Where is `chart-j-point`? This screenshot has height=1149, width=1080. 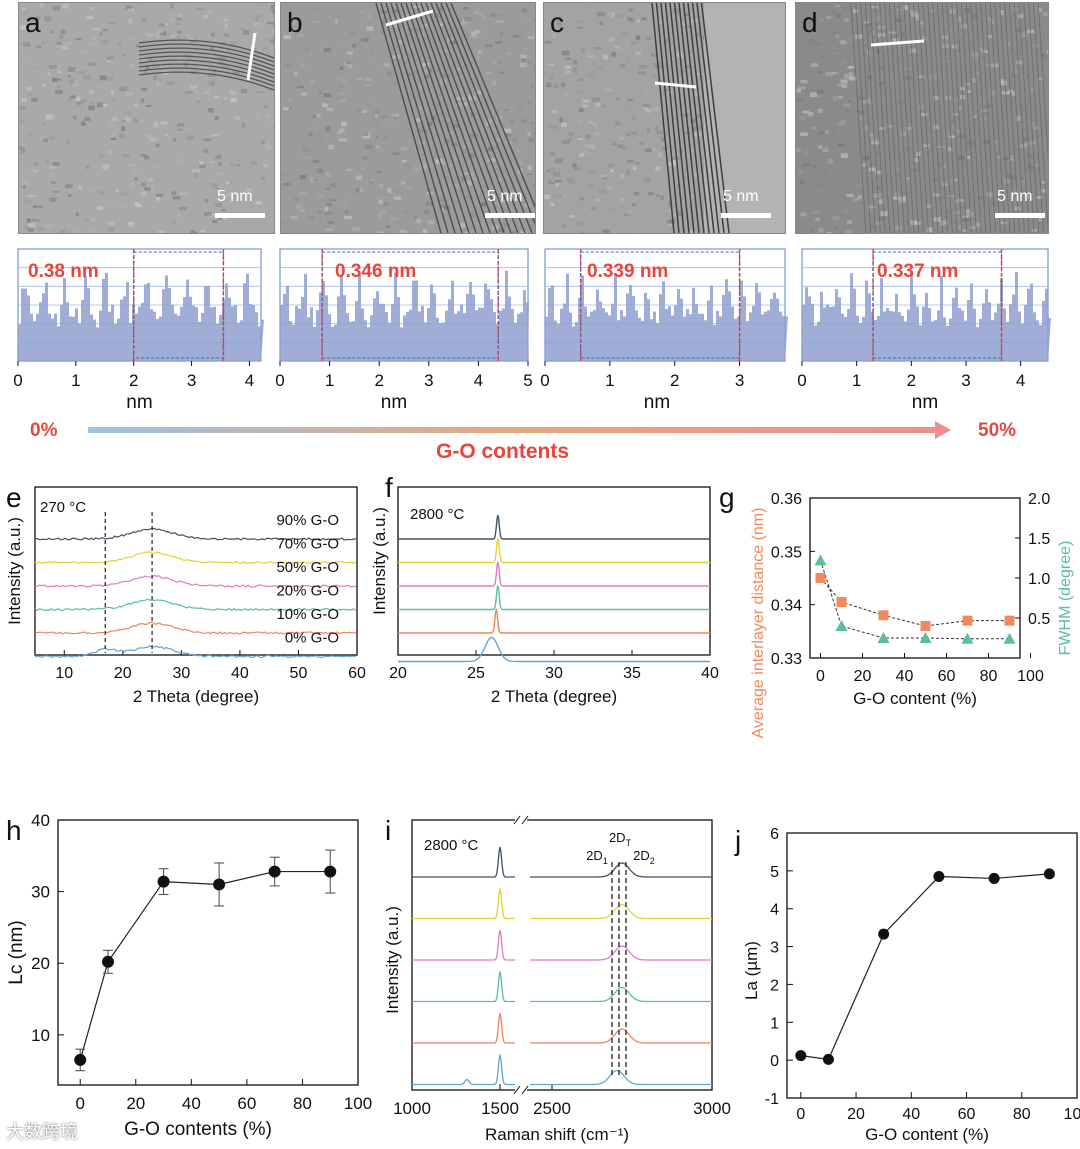
chart-j-point is located at coordinates (801, 1056).